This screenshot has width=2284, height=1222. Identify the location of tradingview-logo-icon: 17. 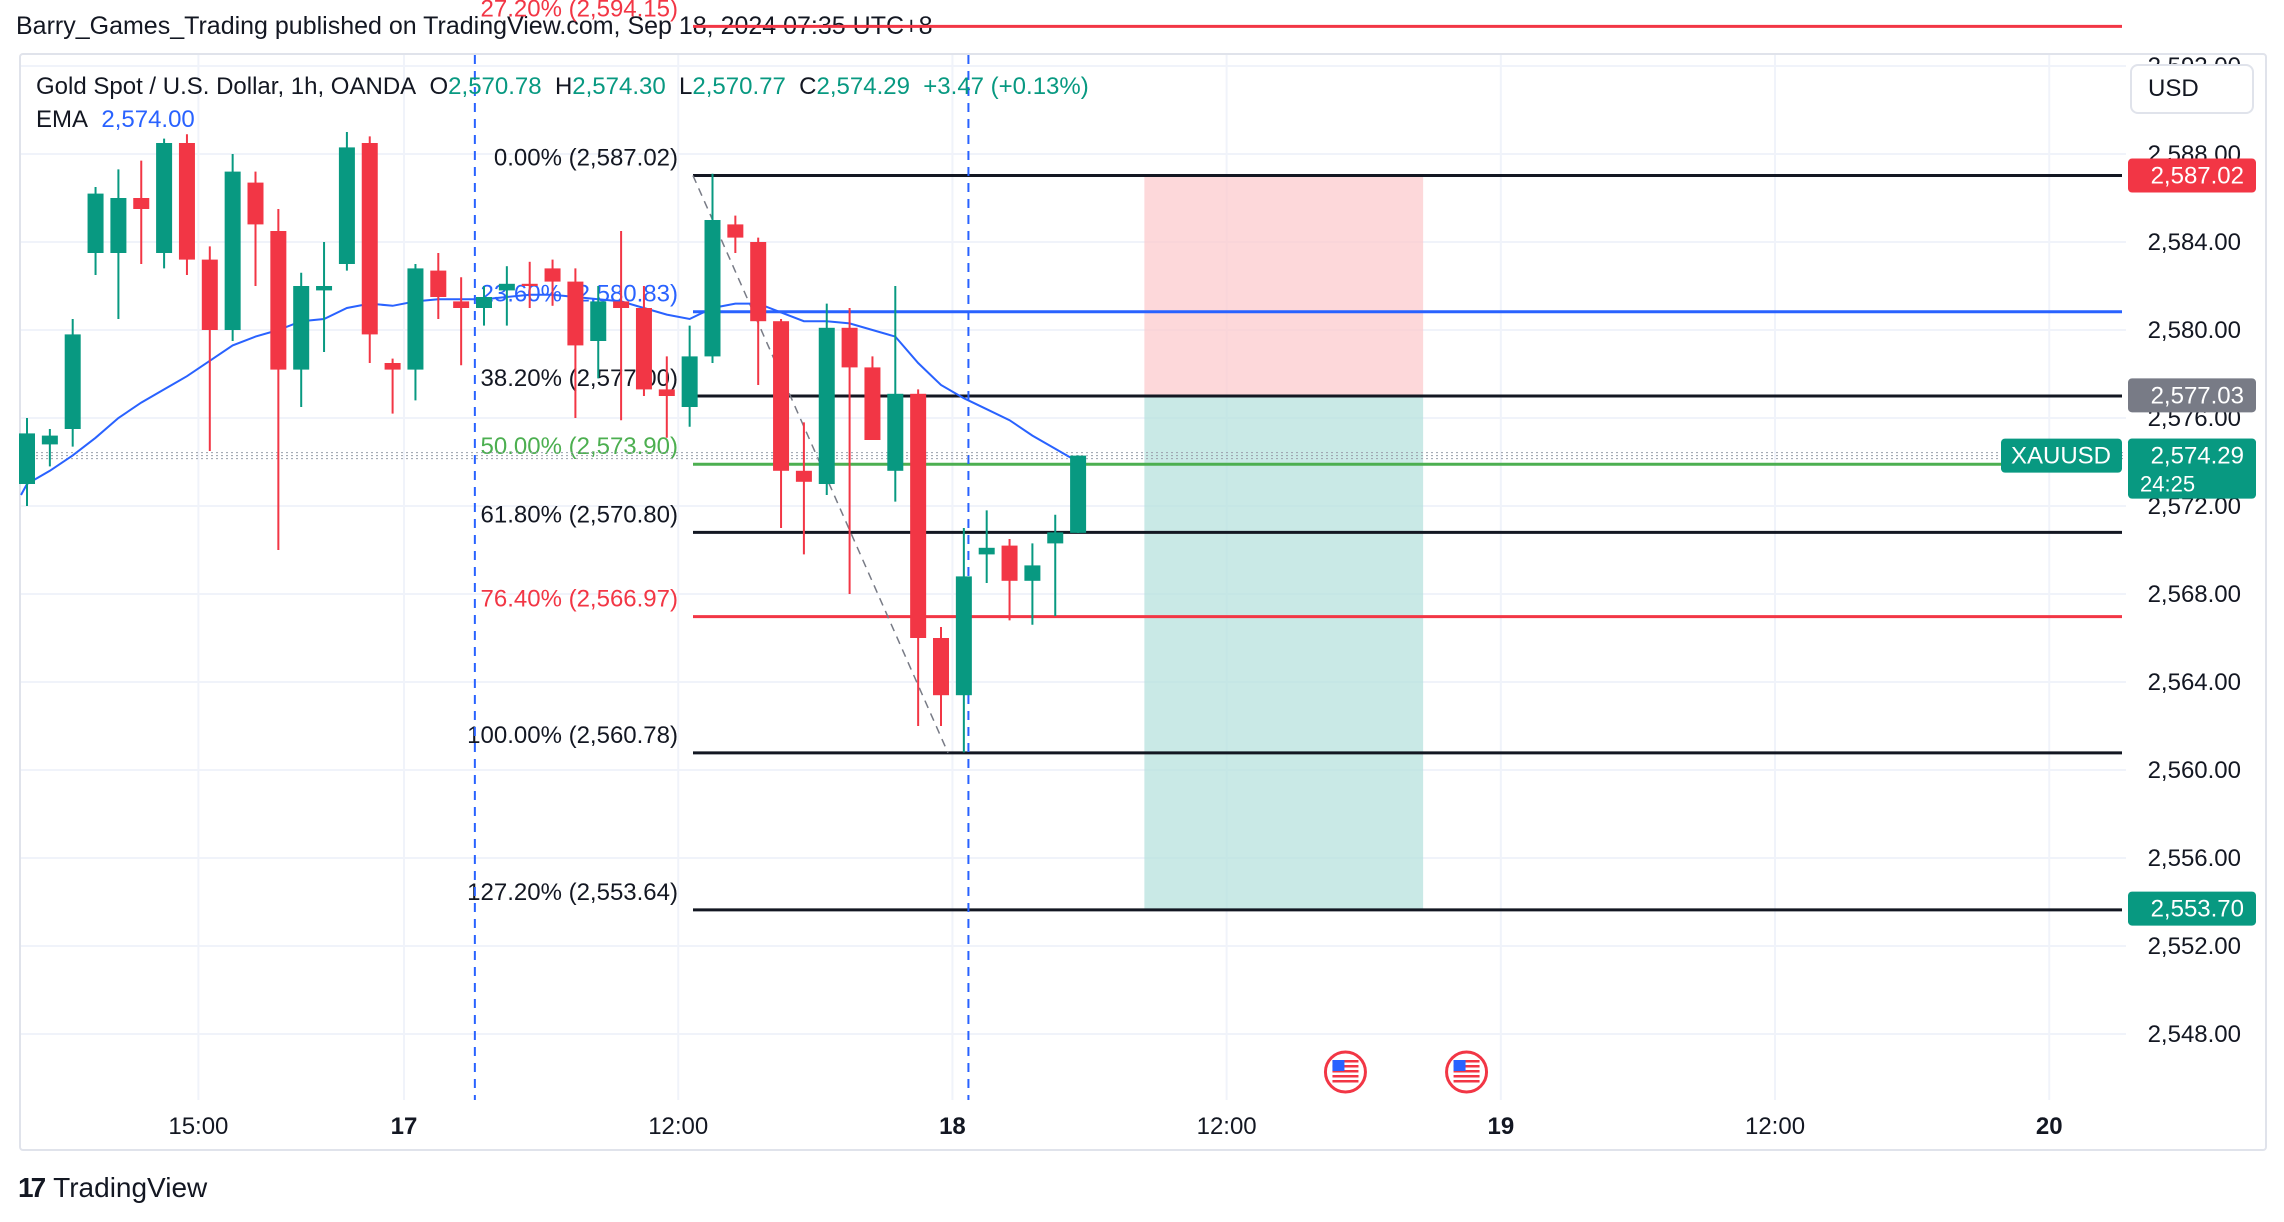
(32, 1187).